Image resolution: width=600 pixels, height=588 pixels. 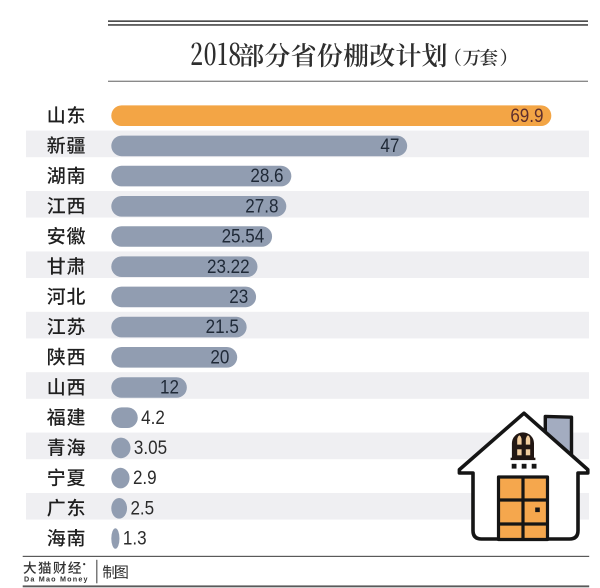 What do you see at coordinates (150, 448) in the screenshot?
I see `svg-text: 3.05` at bounding box center [150, 448].